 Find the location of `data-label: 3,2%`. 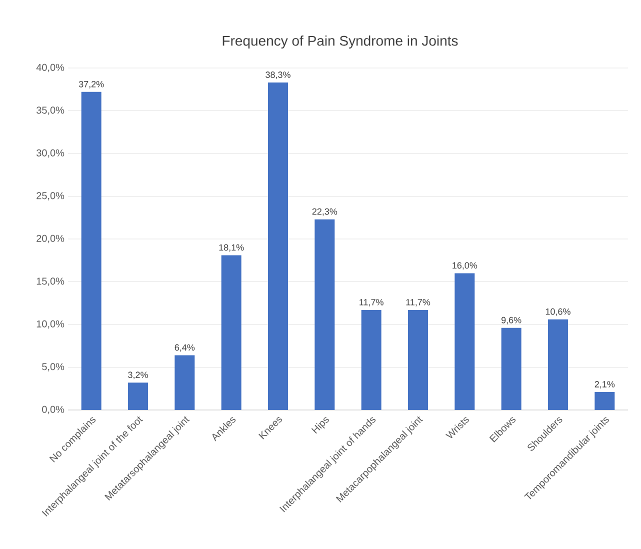

data-label: 3,2% is located at coordinates (138, 376).